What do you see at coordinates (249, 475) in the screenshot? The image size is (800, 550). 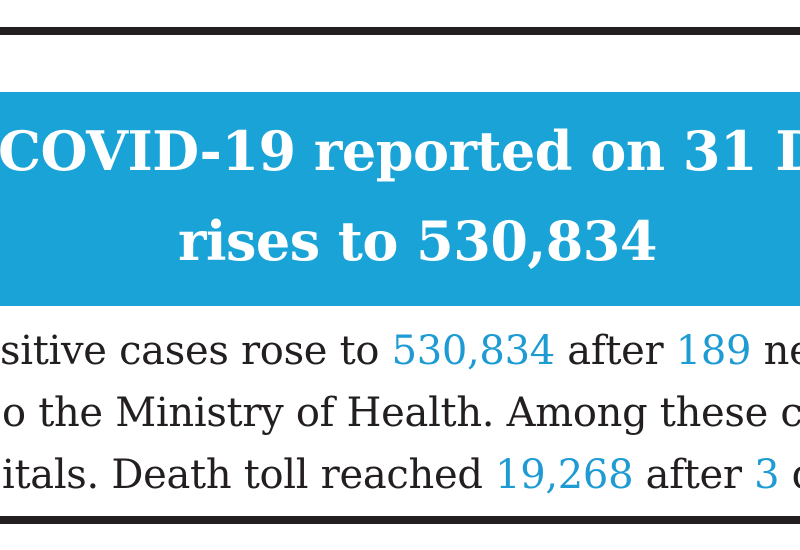 I see `body-text: itals. Death toll reached` at bounding box center [249, 475].